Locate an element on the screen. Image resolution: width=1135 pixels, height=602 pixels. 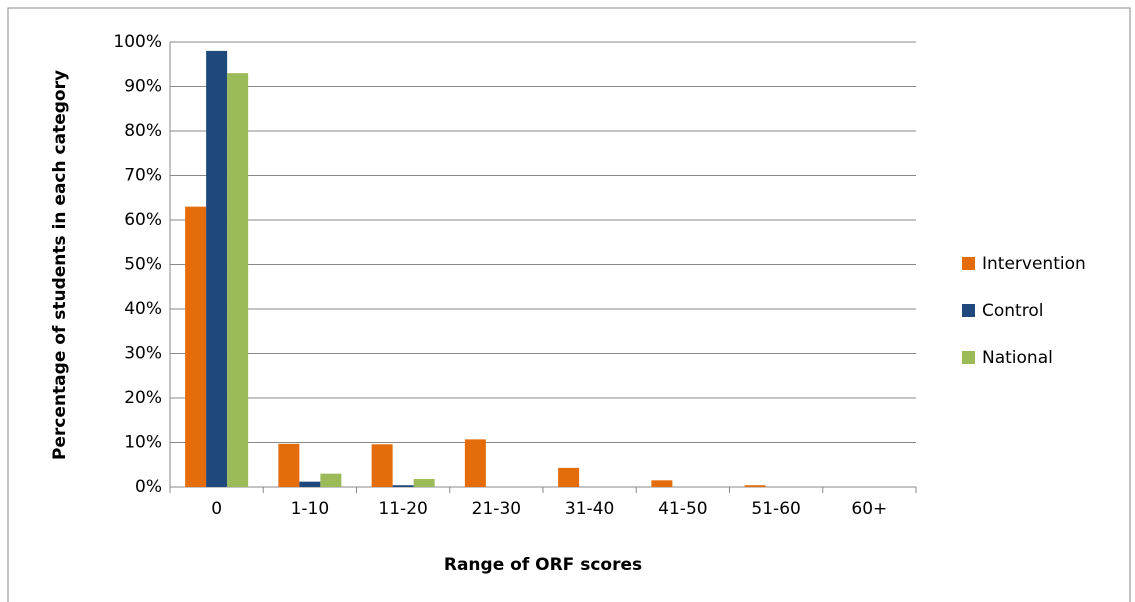
y-tick-label: 0% is located at coordinates (148, 487).